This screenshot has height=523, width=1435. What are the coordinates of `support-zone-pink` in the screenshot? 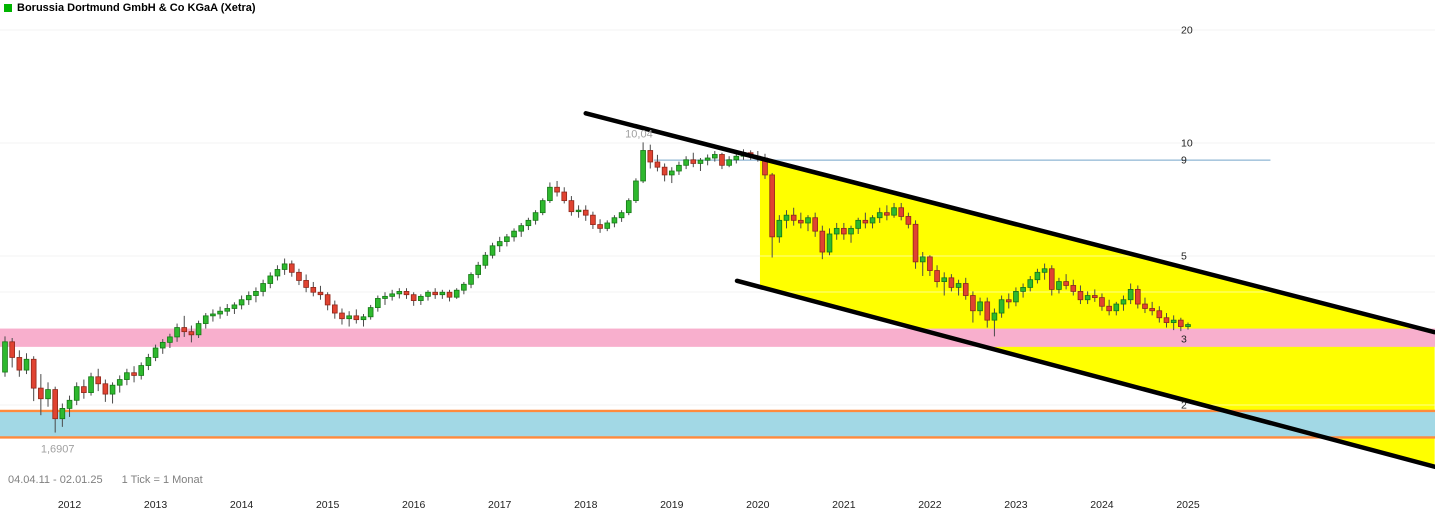 It's located at (717, 337).